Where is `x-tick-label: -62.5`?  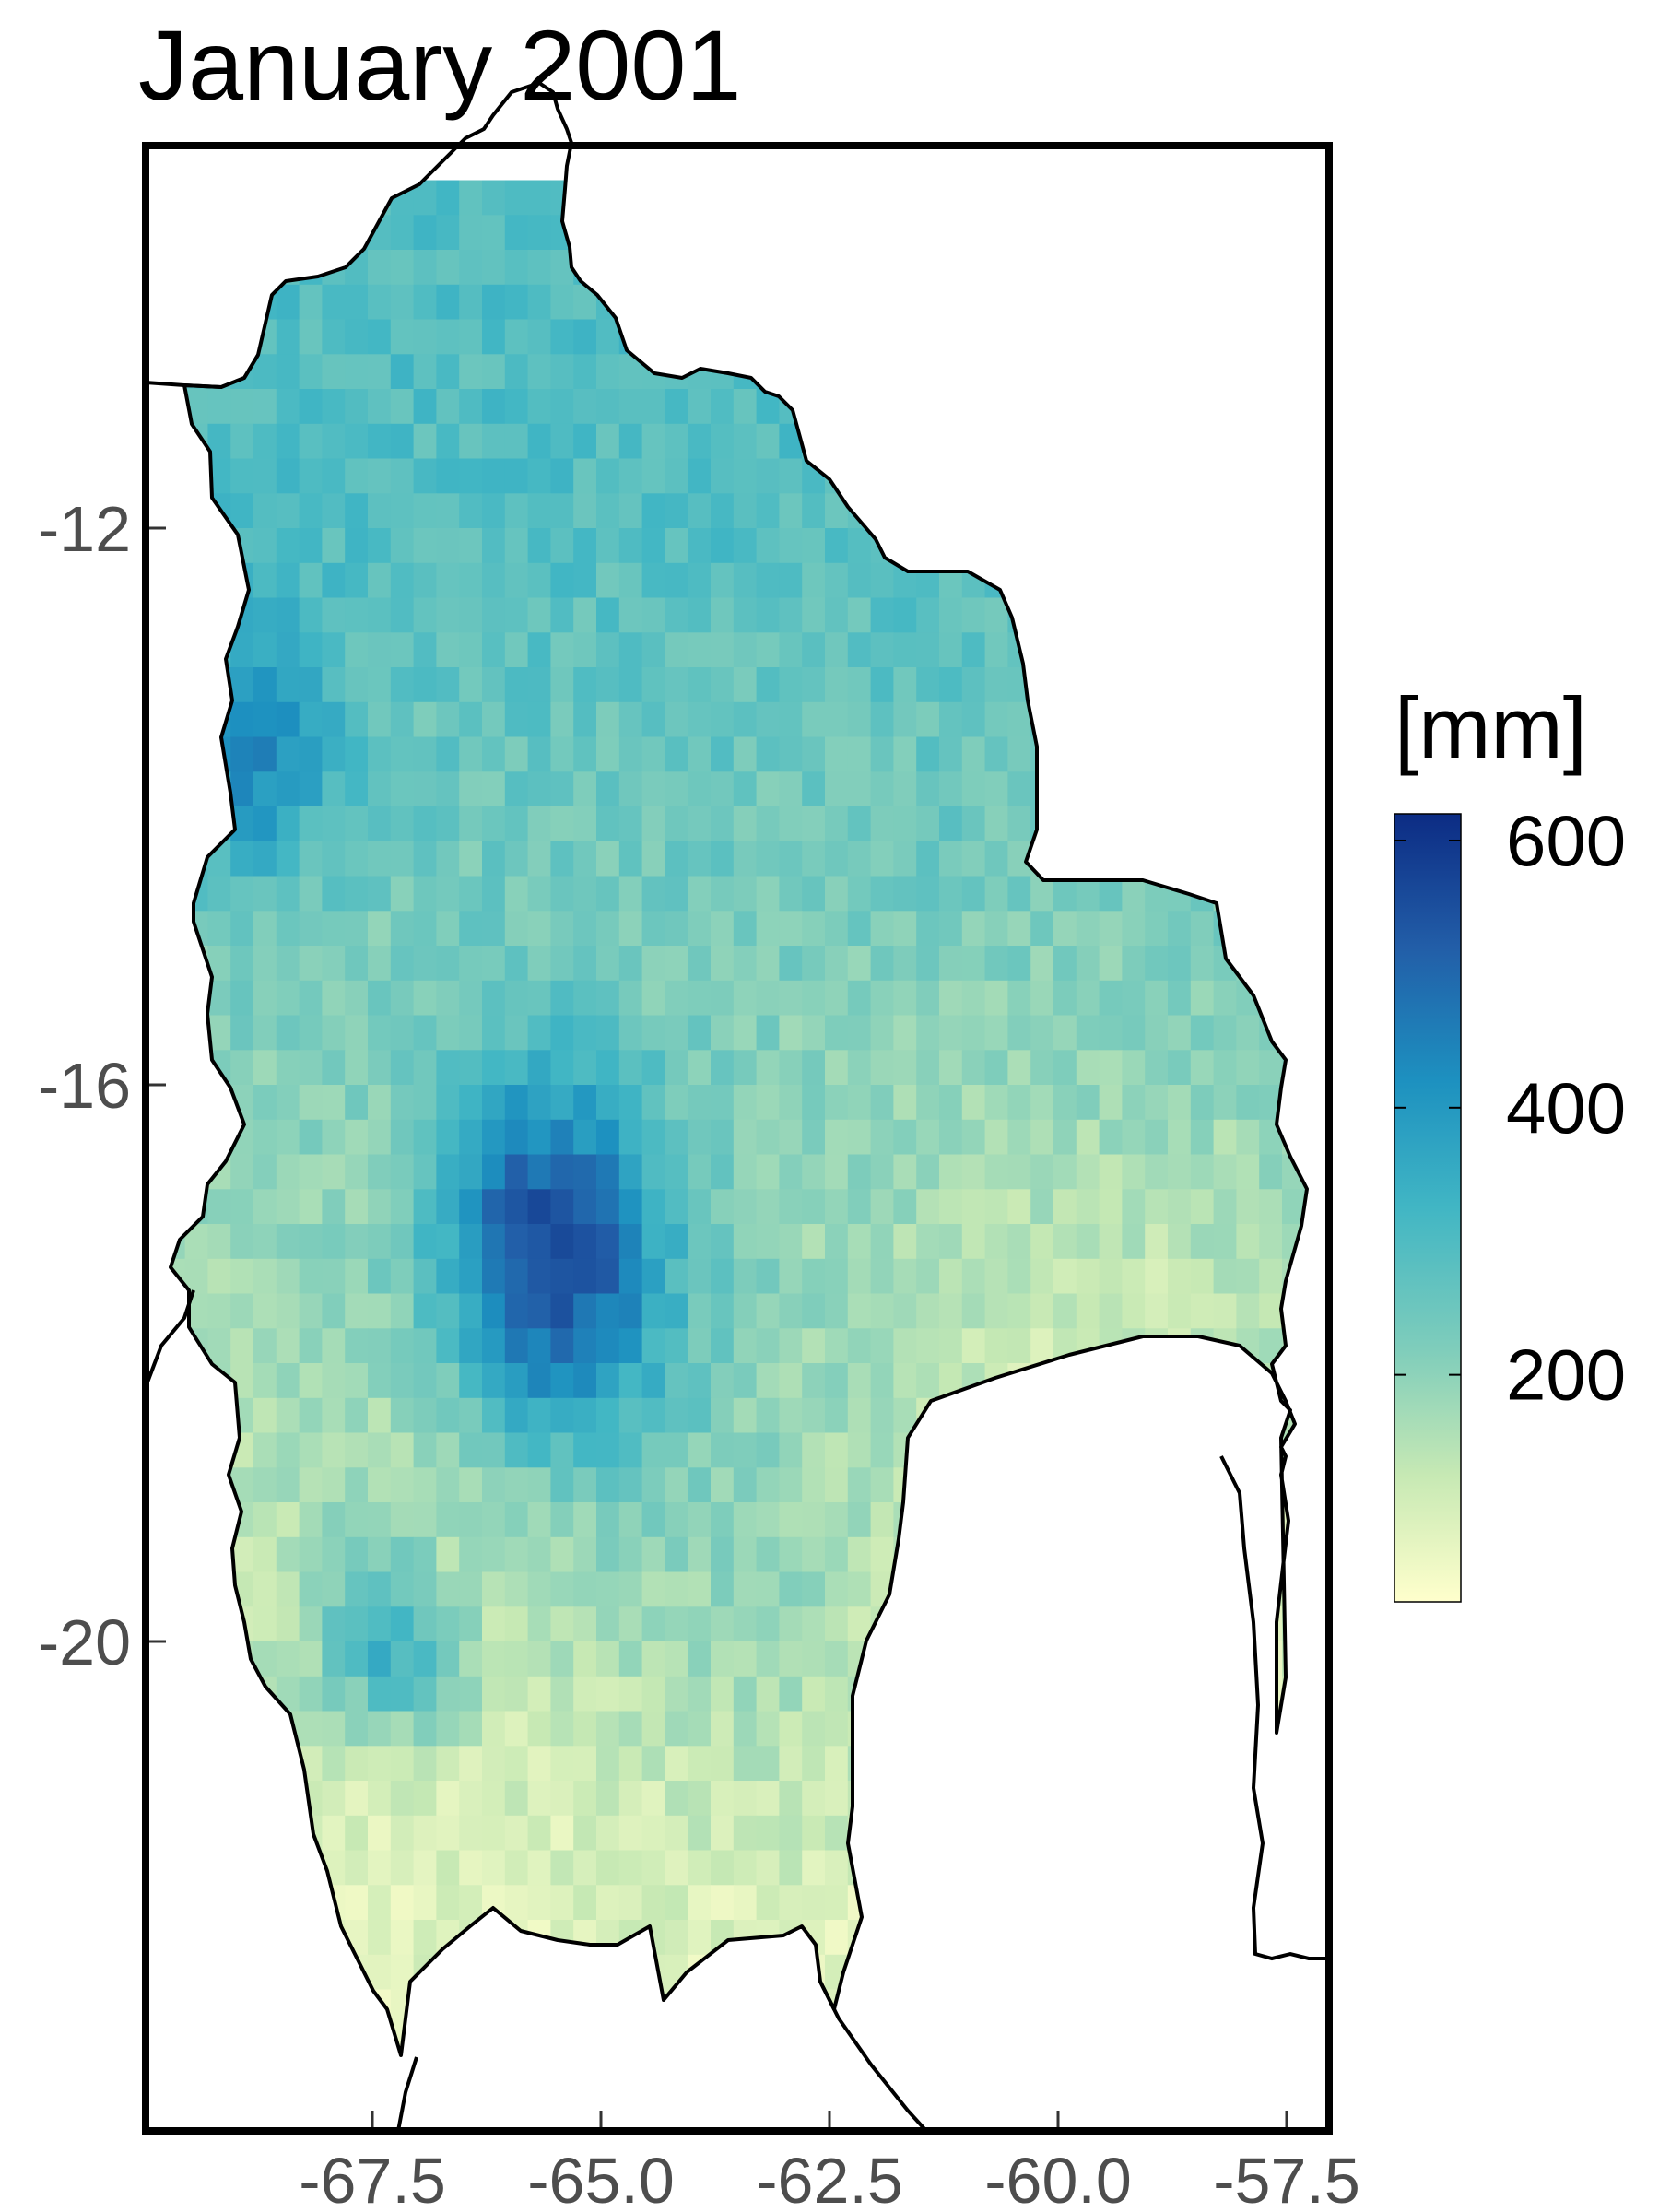
x-tick-label: -62.5 is located at coordinates (829, 2178).